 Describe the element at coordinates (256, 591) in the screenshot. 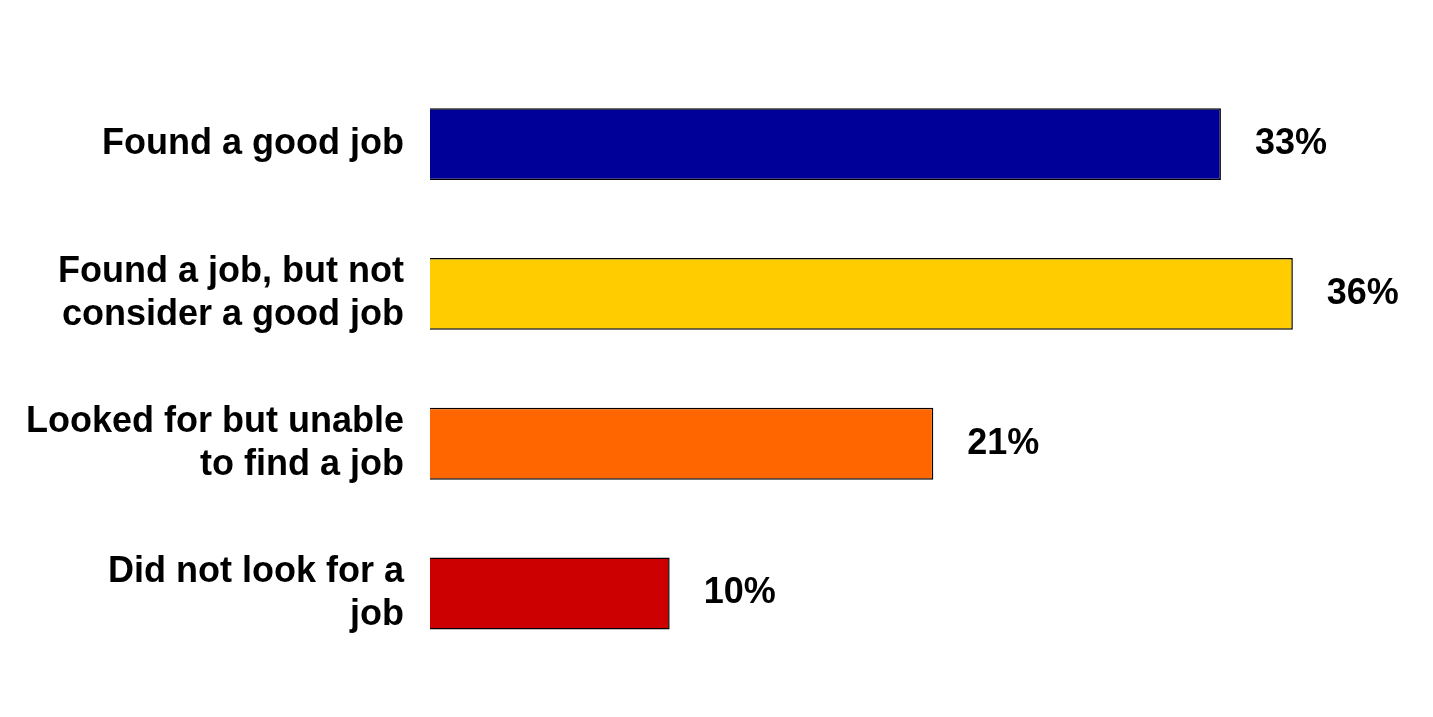

I see `y-tick-label: Did not look for a job` at that location.